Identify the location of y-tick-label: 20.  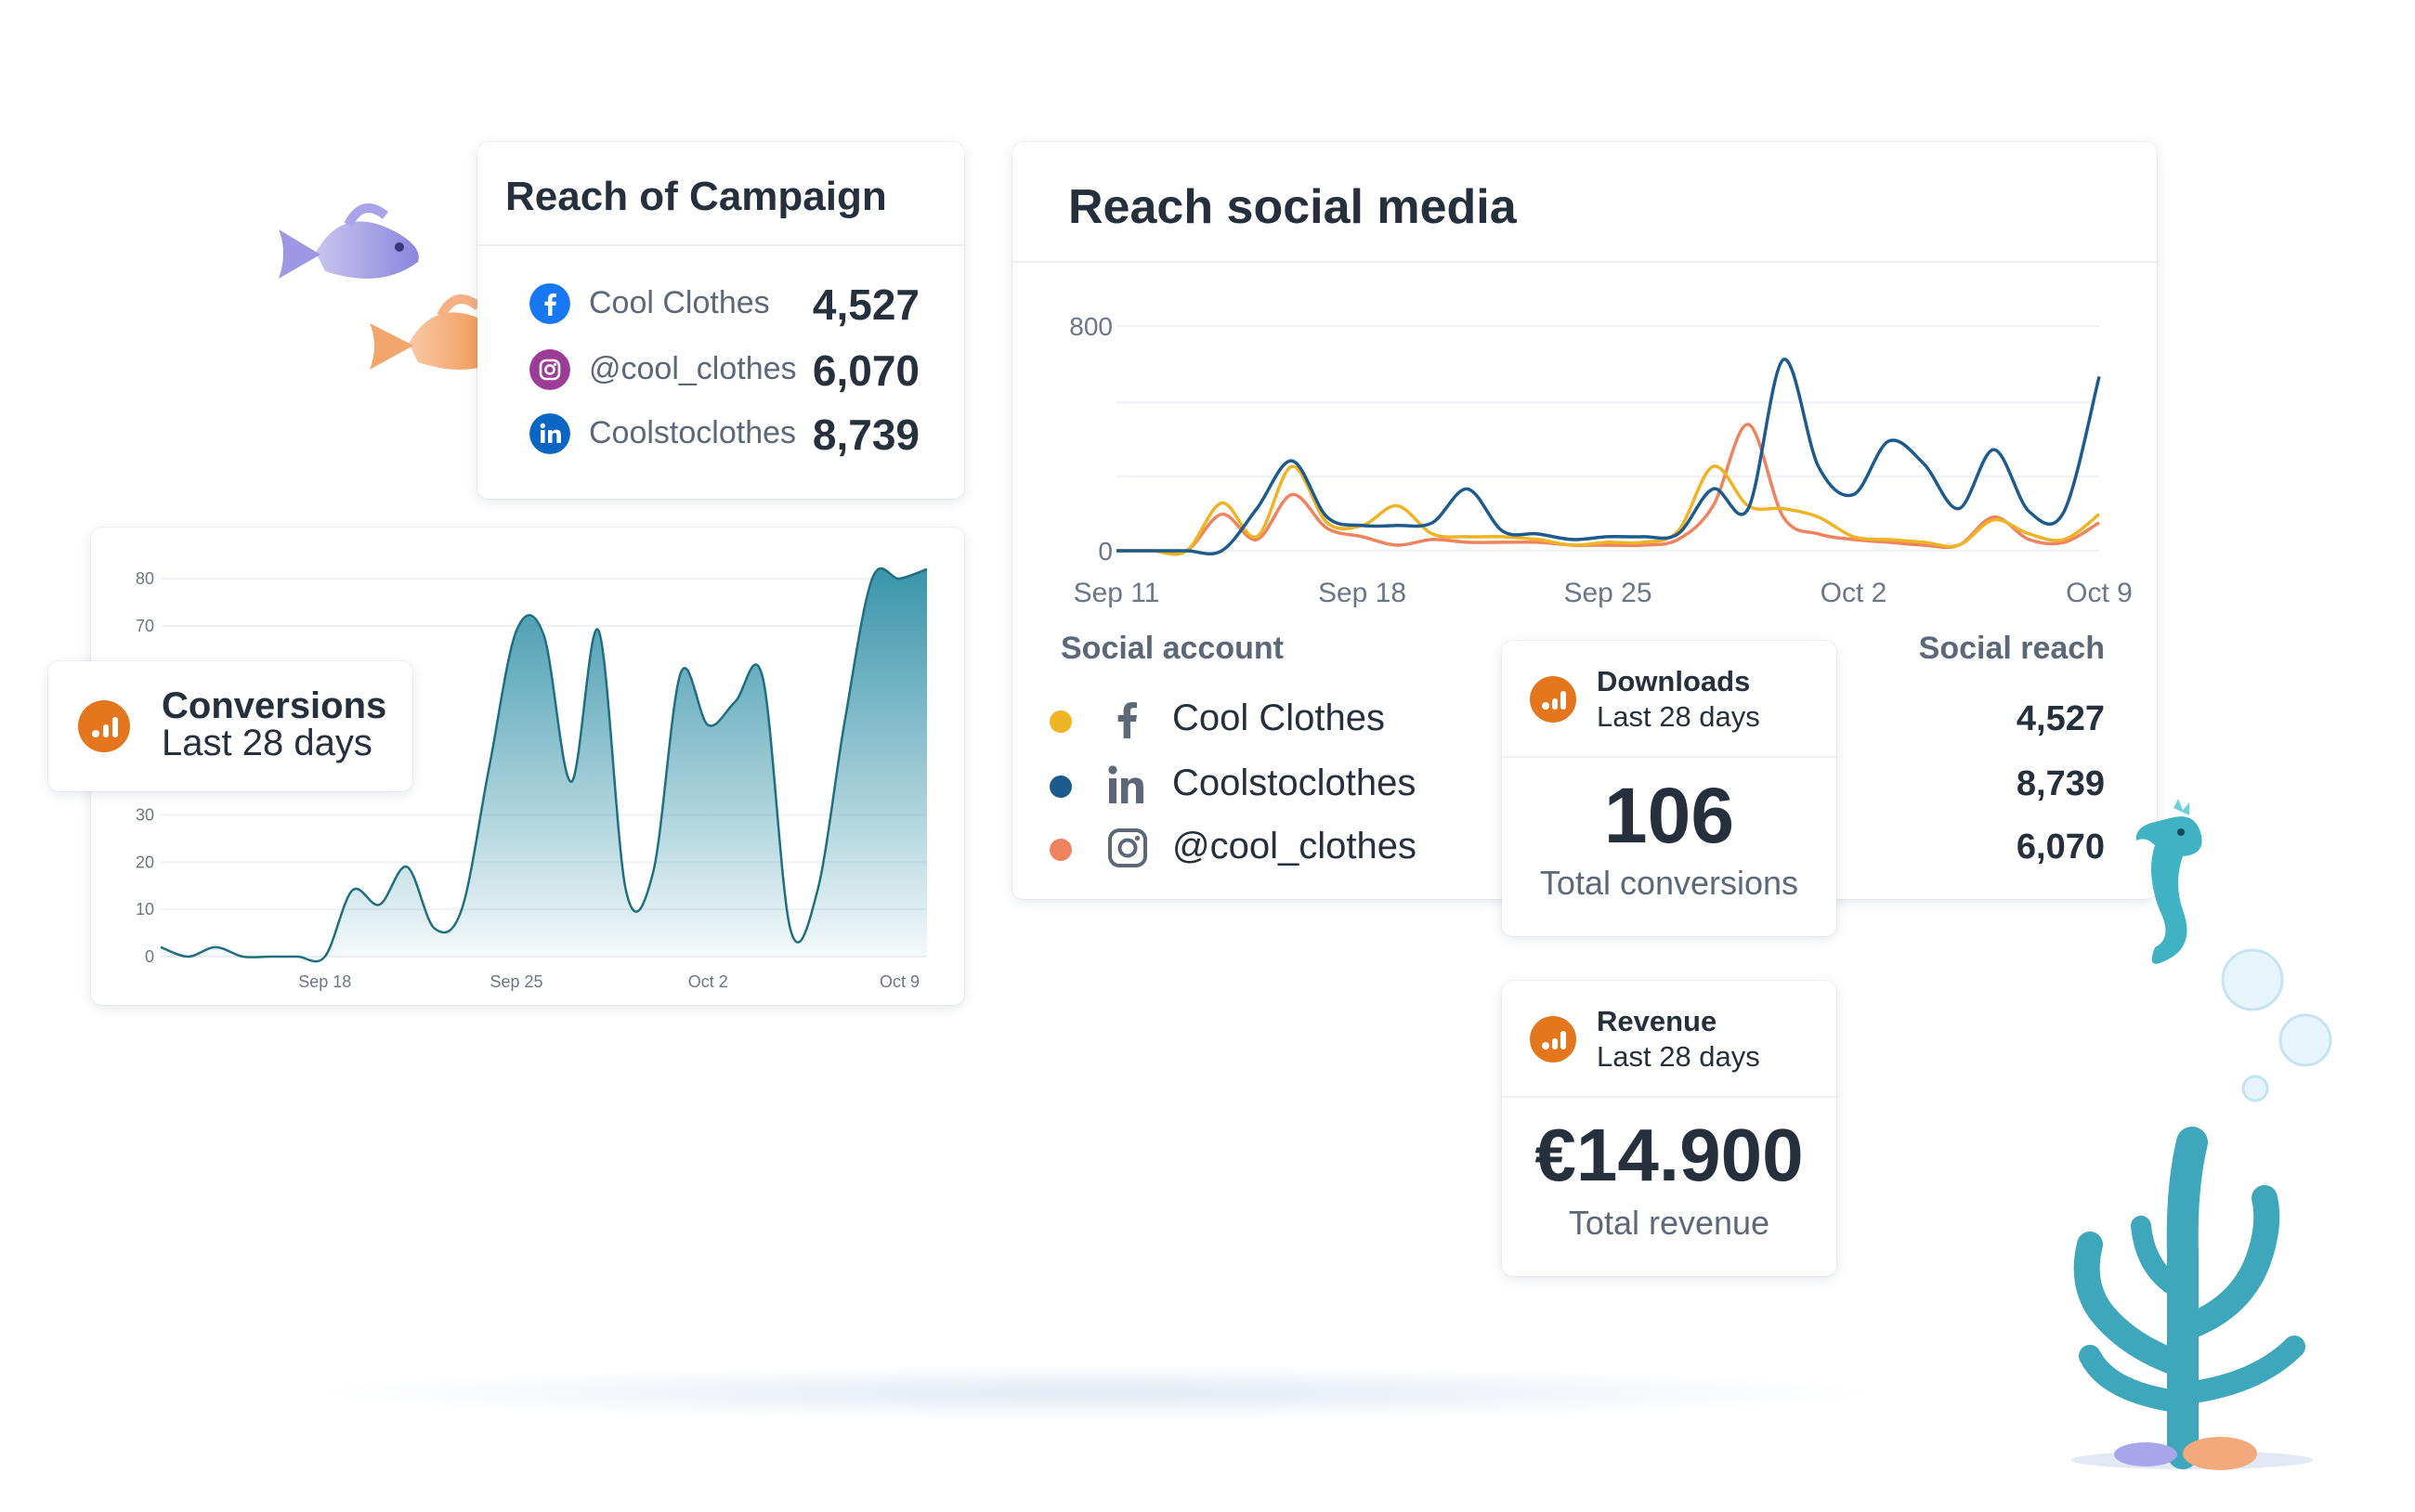
(145, 862).